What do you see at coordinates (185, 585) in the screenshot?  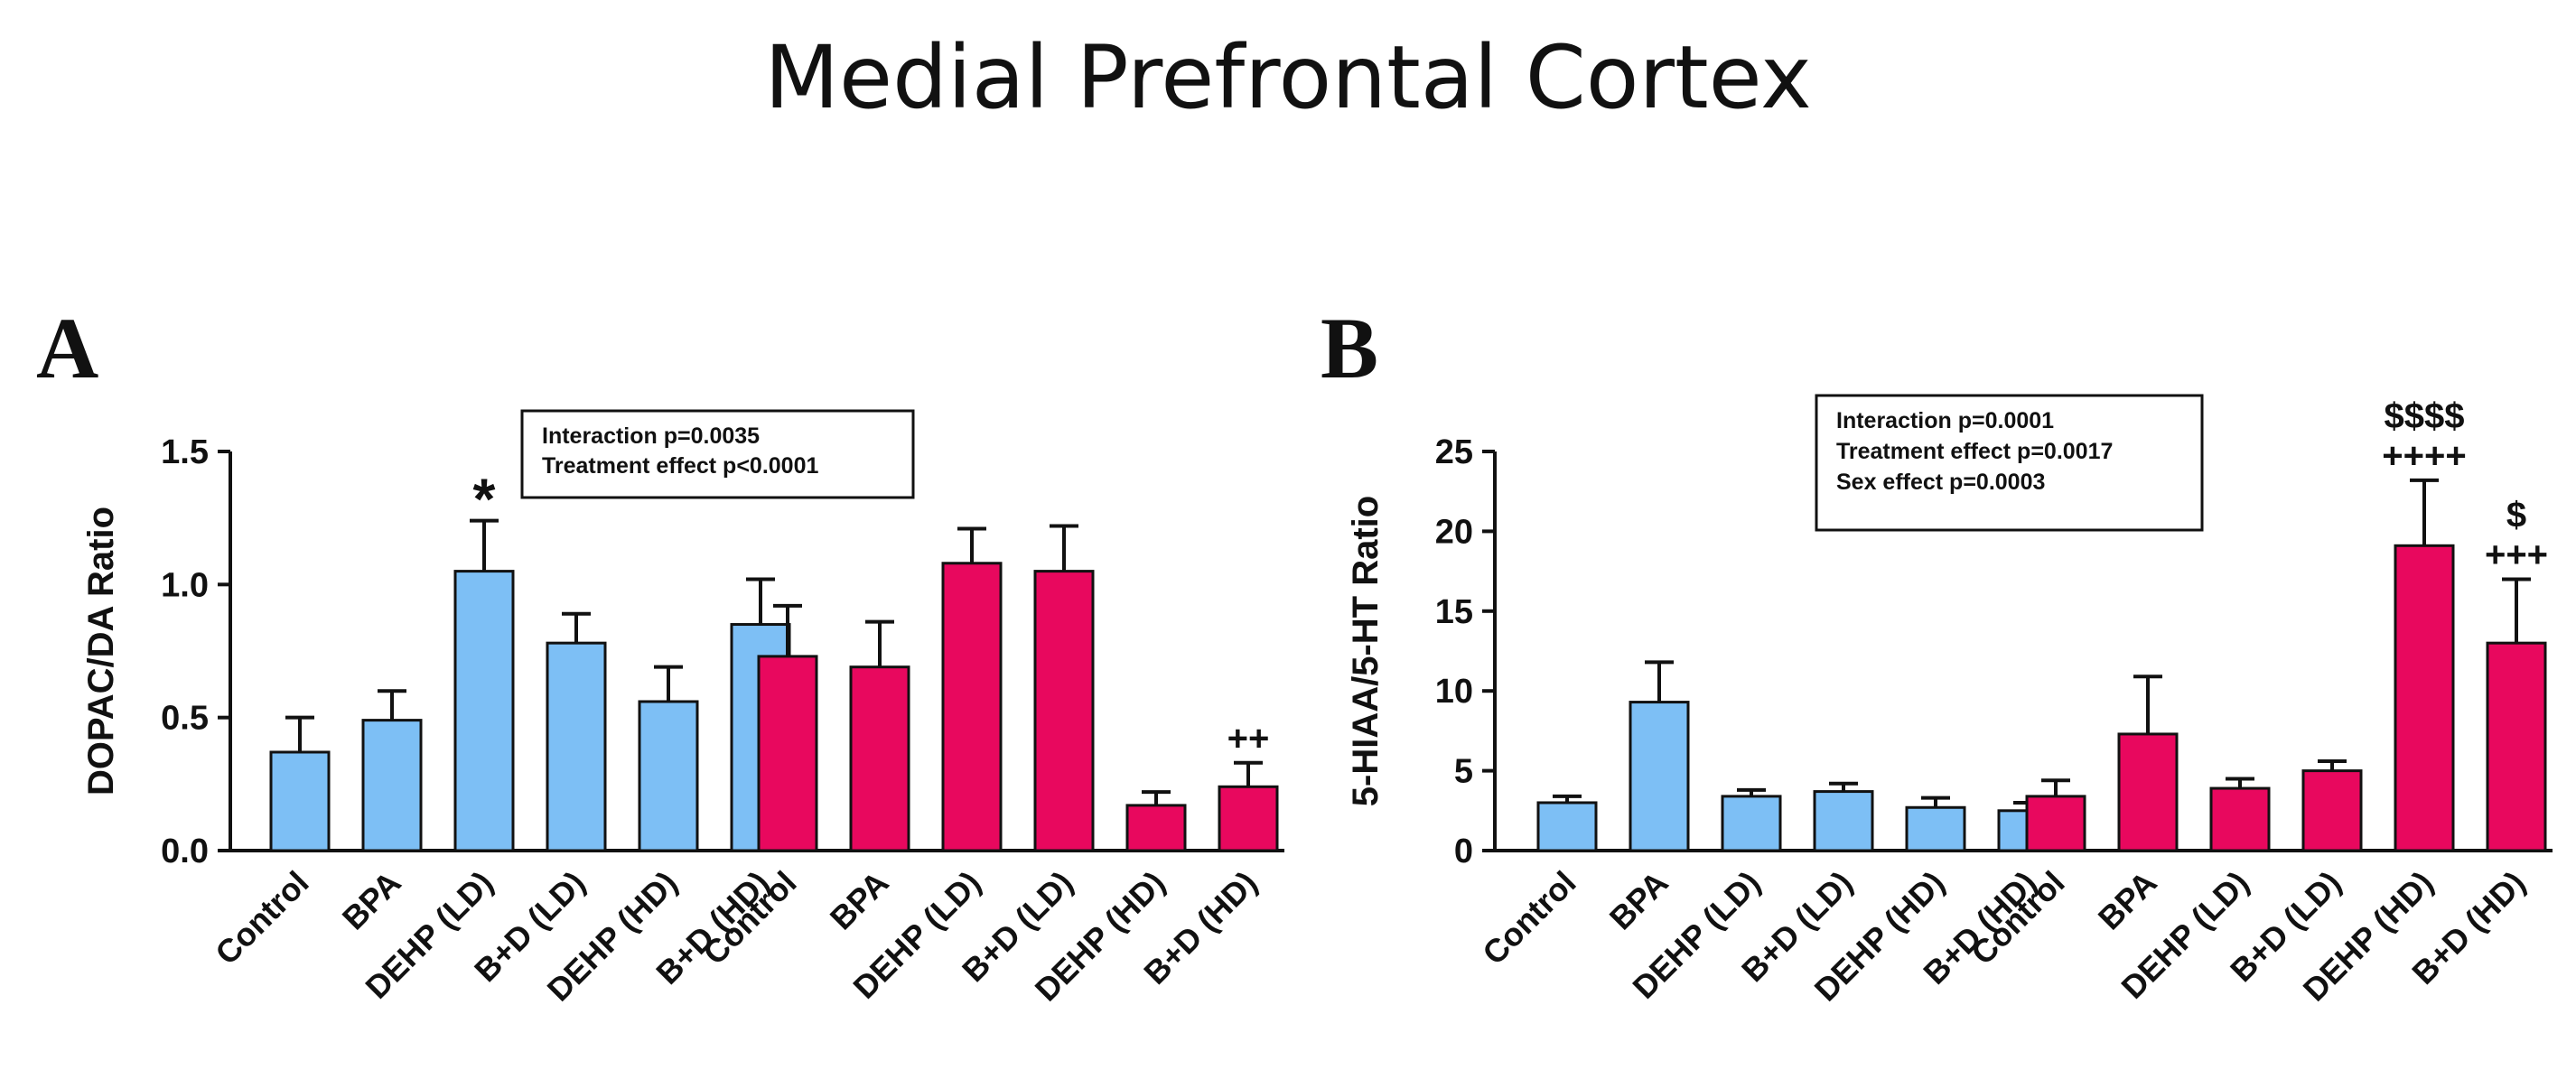 I see `y-tick-label-a: 1.0` at bounding box center [185, 585].